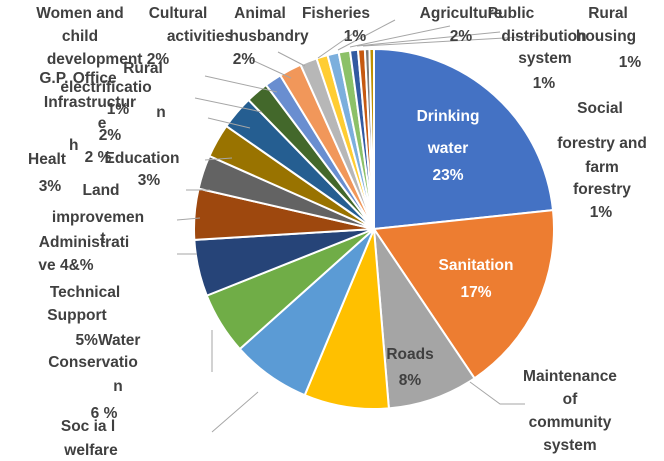 This screenshot has width=664, height=461. I want to click on chart-label: Agriculture, so click(461, 13).